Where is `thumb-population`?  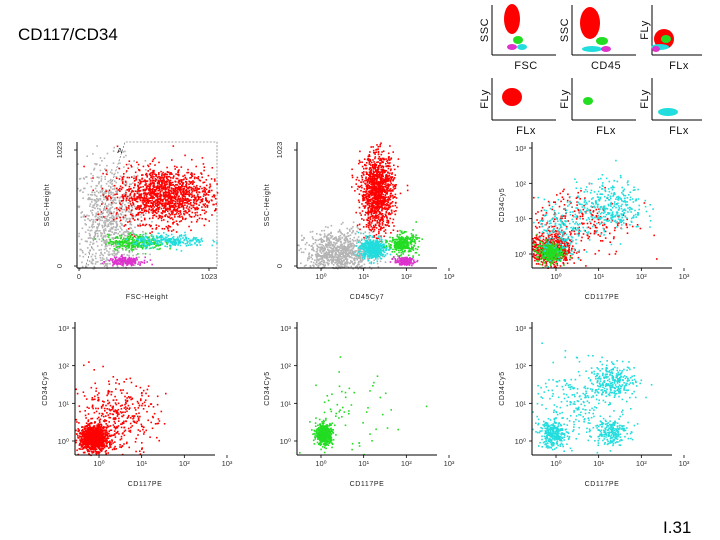
thumb-population is located at coordinates (668, 112).